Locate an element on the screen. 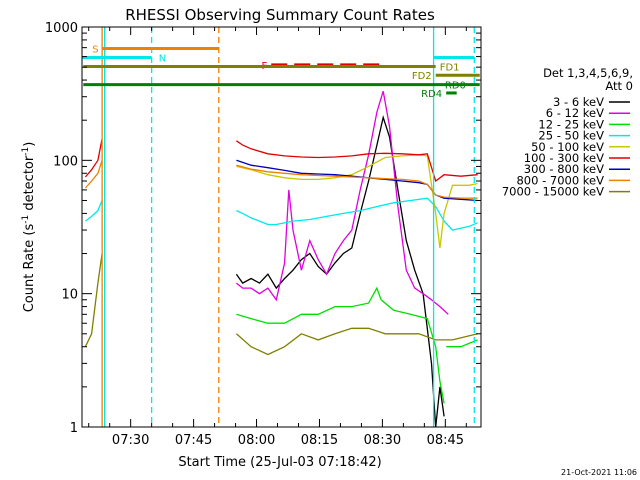 The width and height of the screenshot is (640, 480). flag-label-n: N is located at coordinates (162, 59).